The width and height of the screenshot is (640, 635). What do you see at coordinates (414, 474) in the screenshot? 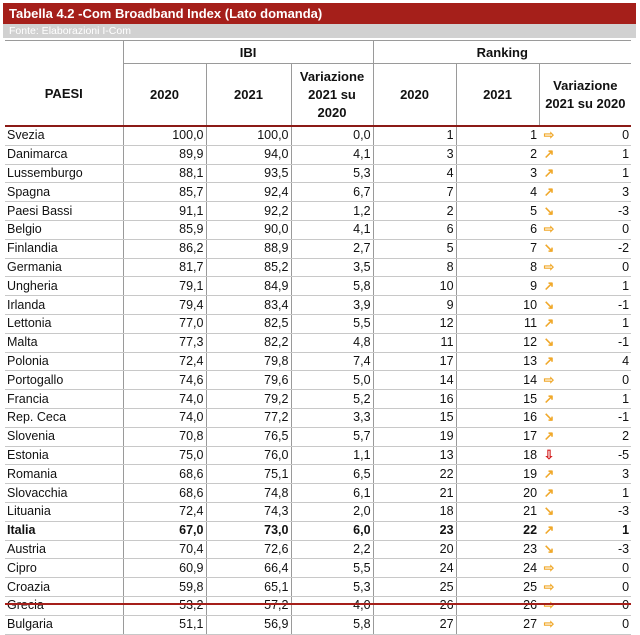
I see `cell-rank-2020: 22` at bounding box center [414, 474].